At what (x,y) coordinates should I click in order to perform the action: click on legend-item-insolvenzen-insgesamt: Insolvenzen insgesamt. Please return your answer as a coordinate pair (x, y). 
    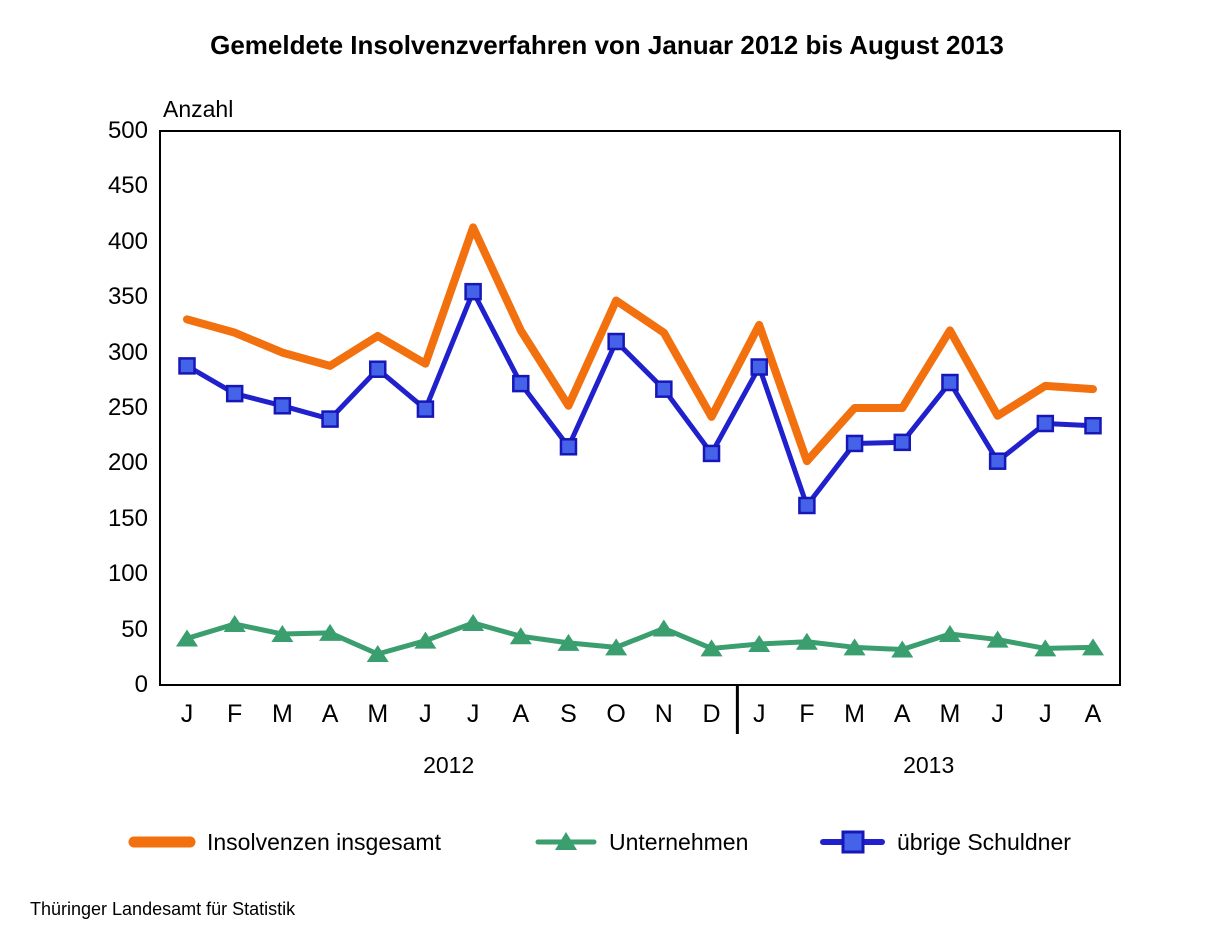
    Looking at the image, I should click on (284, 842).